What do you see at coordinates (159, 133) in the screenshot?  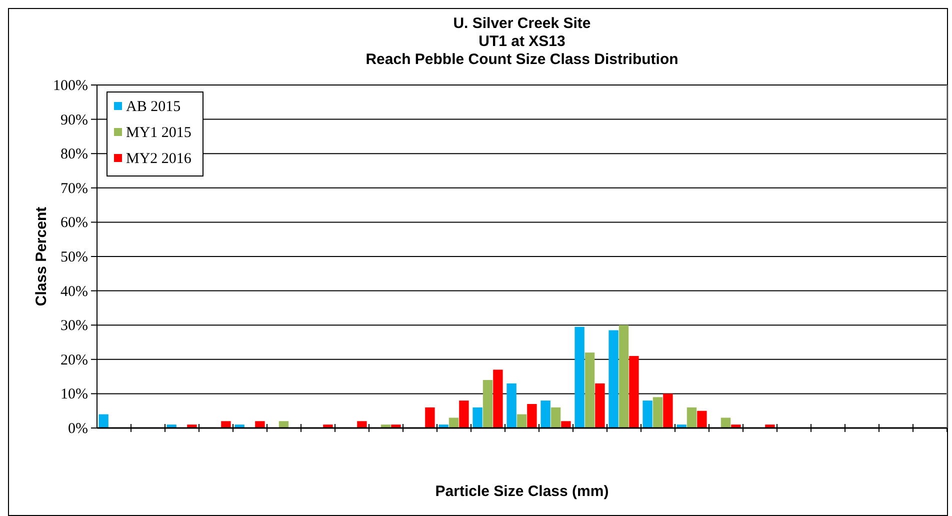 I see `legend-label: MY1 2015` at bounding box center [159, 133].